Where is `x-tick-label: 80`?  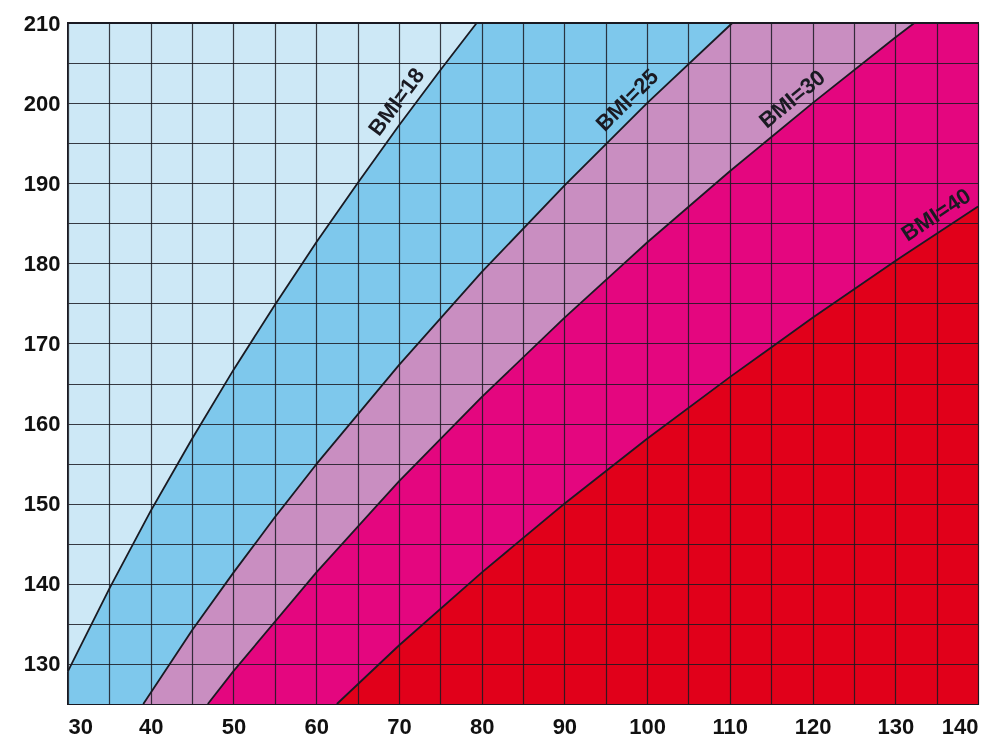 x-tick-label: 80 is located at coordinates (482, 726).